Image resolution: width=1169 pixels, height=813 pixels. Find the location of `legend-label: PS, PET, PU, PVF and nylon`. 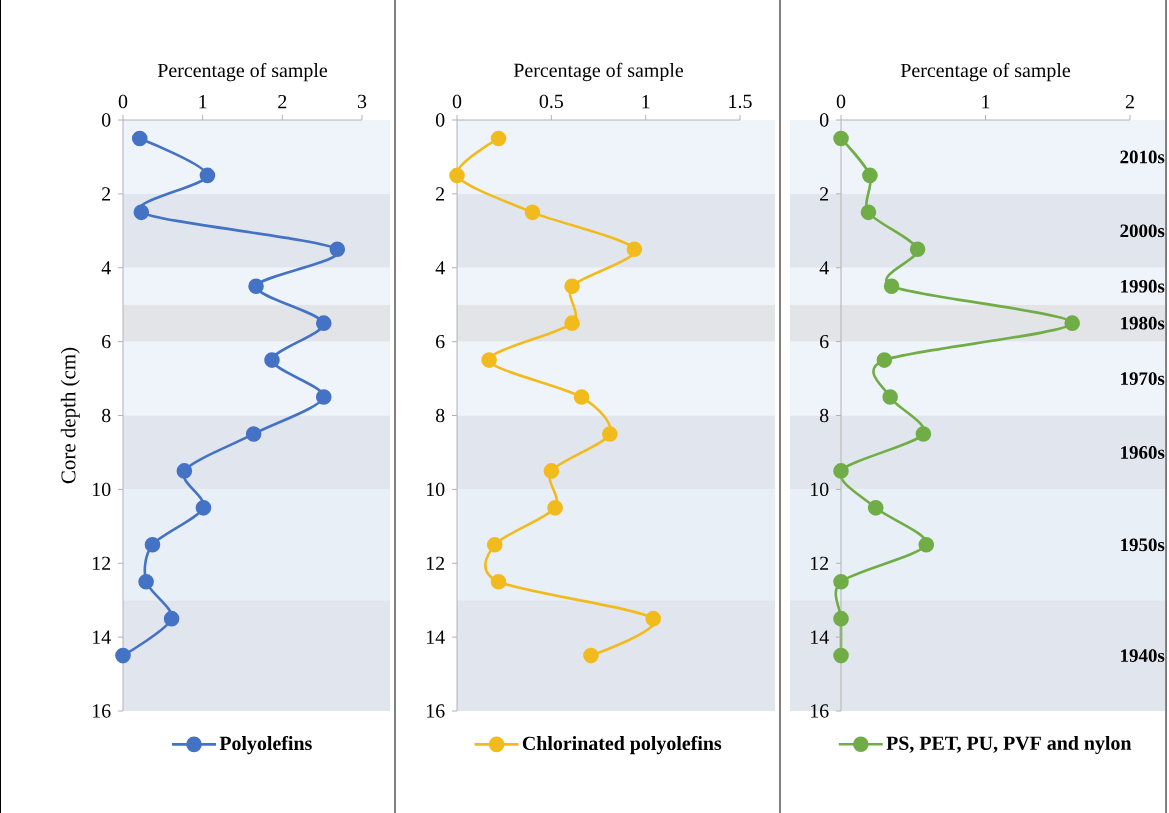

legend-label: PS, PET, PU, PVF and nylon is located at coordinates (1009, 744).